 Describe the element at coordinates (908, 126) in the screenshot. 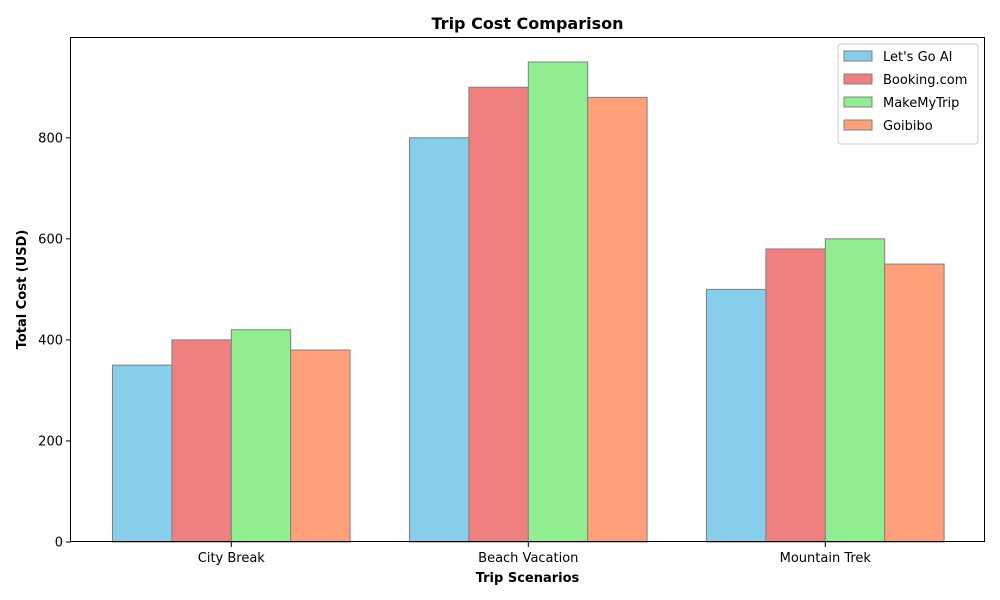

I see `legend-label: Goibibo` at that location.